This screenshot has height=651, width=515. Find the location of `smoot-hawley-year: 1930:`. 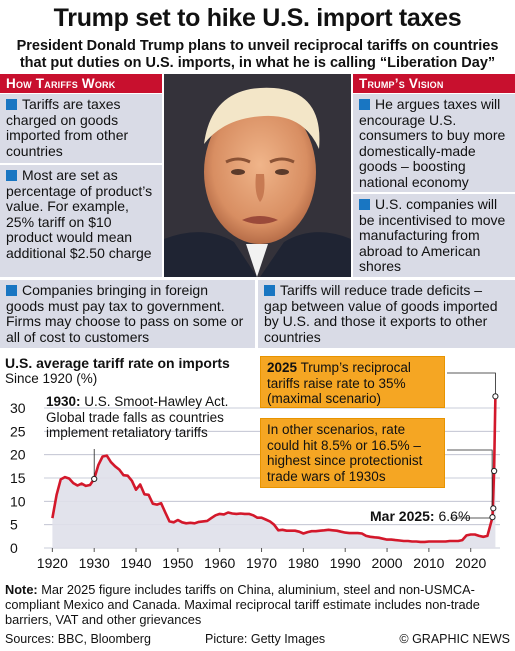

smoot-hawley-year: 1930: is located at coordinates (63, 401).